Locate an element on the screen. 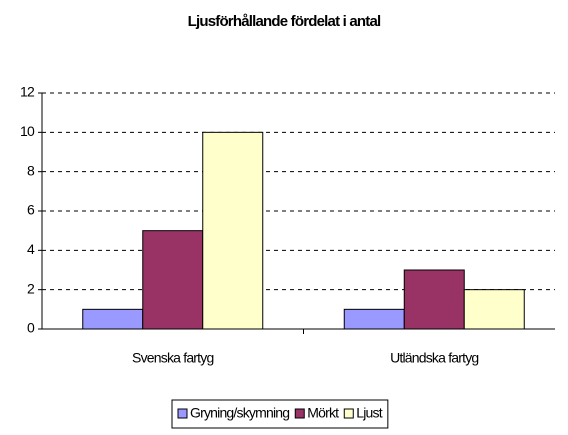  y-tick-label: 6 is located at coordinates (31, 210).